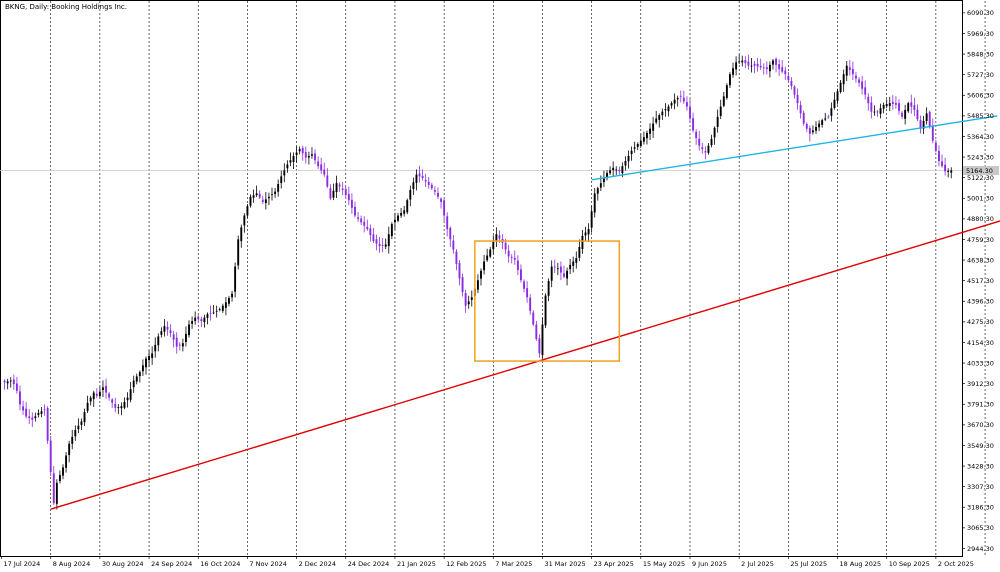 The height and width of the screenshot is (572, 1000). What do you see at coordinates (980, 446) in the screenshot?
I see `y-tick-label: 3549.30` at bounding box center [980, 446].